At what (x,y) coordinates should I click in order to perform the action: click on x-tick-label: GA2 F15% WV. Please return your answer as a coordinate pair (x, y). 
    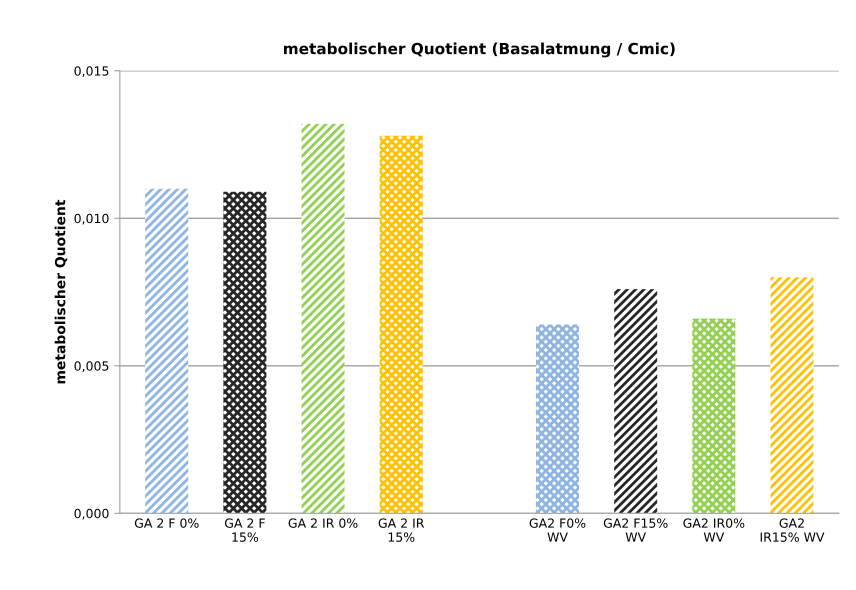
    Looking at the image, I should click on (636, 530).